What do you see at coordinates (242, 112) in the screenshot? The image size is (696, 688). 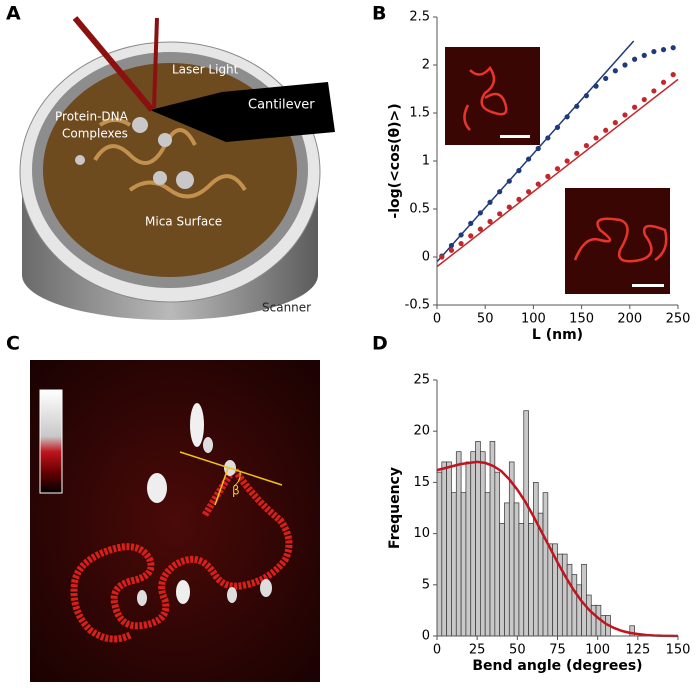 I see `cantilever` at bounding box center [242, 112].